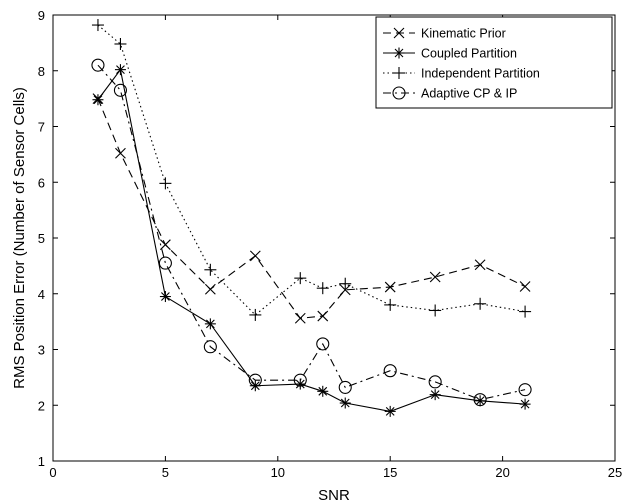 The height and width of the screenshot is (504, 625). I want to click on legend-box, so click(494, 62).